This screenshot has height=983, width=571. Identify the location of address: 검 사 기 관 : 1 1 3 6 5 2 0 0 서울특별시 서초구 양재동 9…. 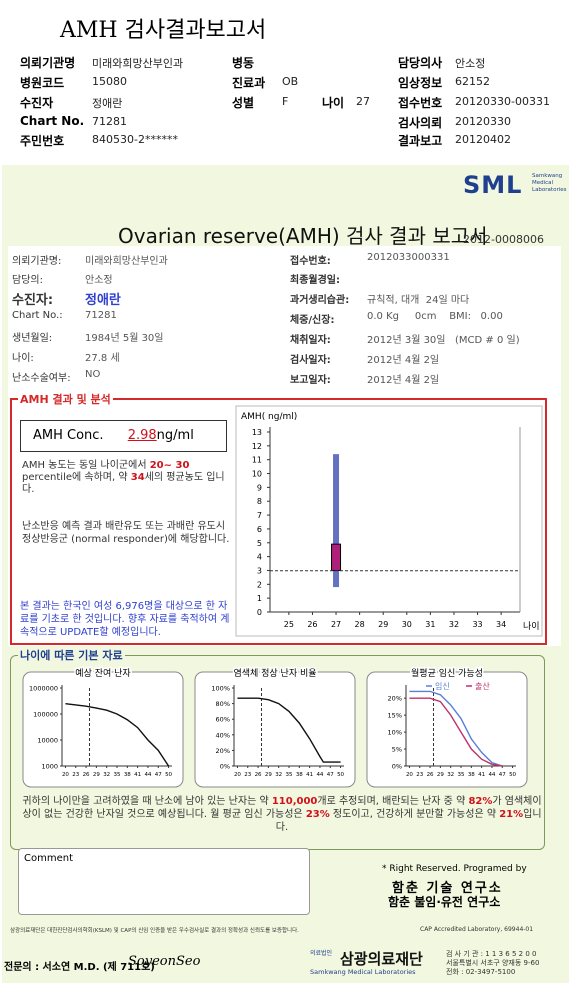
(492, 963).